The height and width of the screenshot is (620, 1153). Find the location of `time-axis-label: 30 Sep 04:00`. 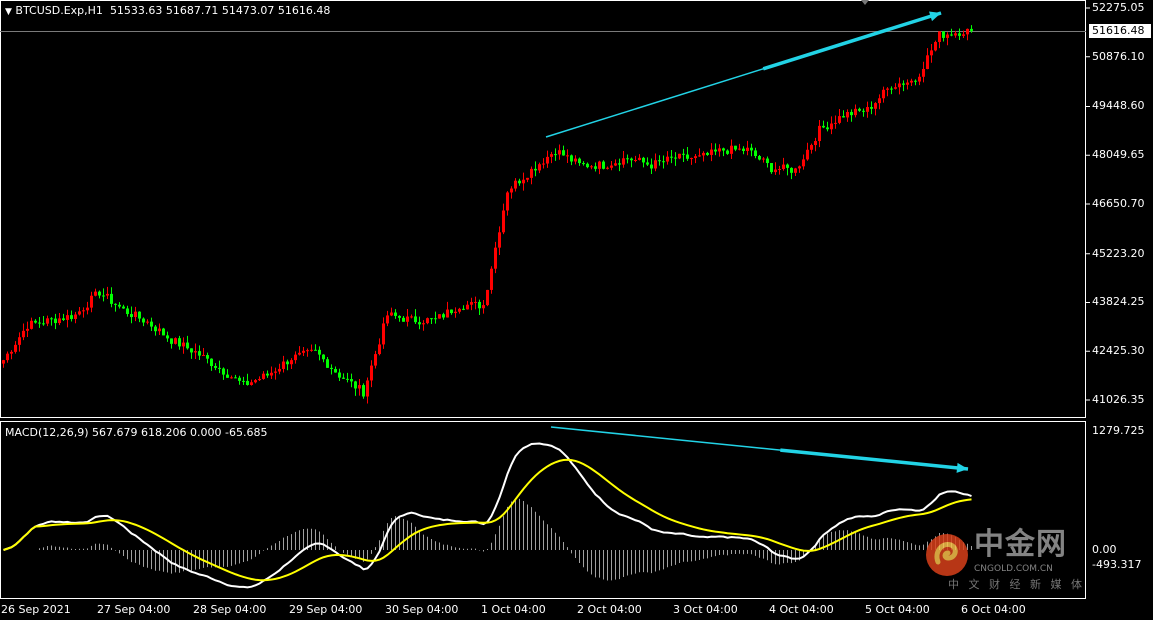

time-axis-label: 30 Sep 04:00 is located at coordinates (422, 609).